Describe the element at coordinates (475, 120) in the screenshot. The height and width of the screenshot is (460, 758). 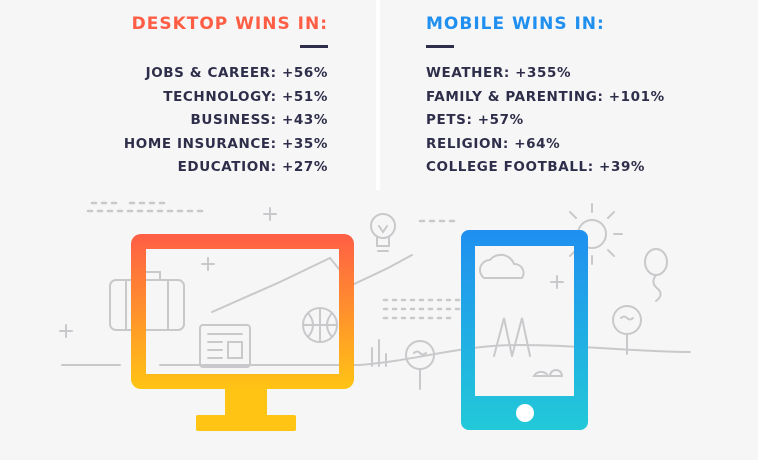
I see `mobile-item: PETS: +57%` at that location.